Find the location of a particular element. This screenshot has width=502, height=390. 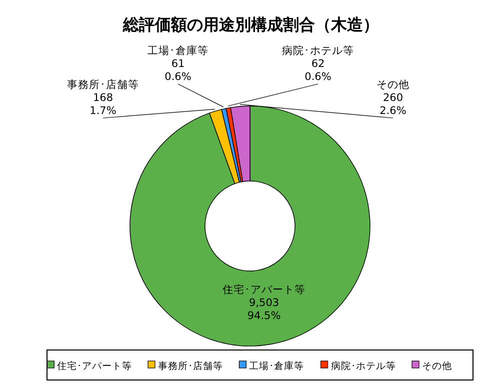

legend-label: 住宅･アパート等 is located at coordinates (94, 366).